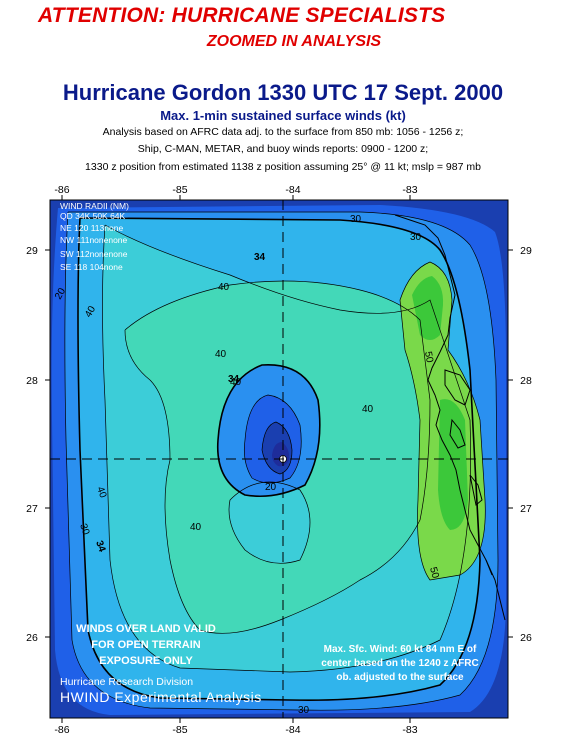 The width and height of the screenshot is (566, 735). I want to click on attention-banner: ATTENTION: HURRICANE SPECIALISTS, so click(242, 15).